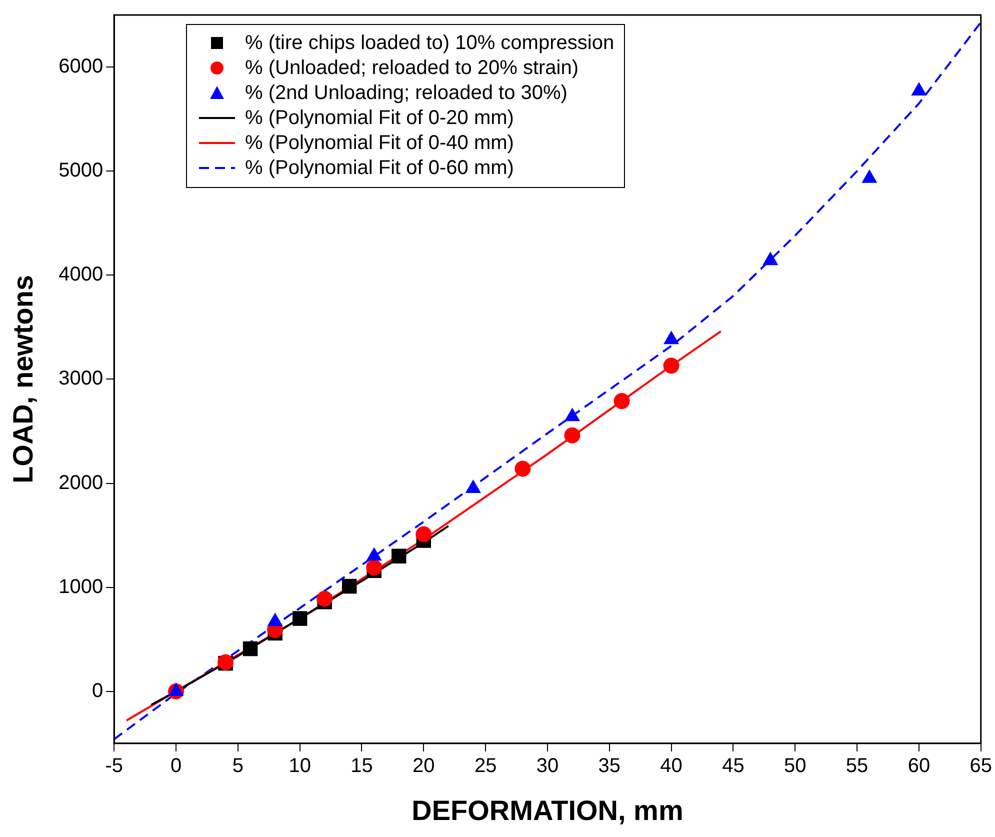 The height and width of the screenshot is (837, 995). I want to click on x-tick-label: 30, so click(547, 765).